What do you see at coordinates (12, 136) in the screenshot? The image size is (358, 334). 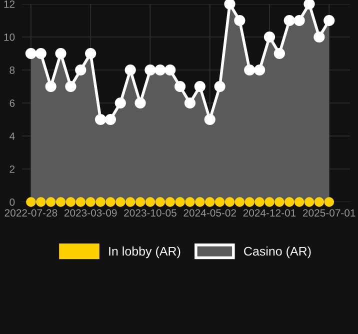 I see `y-tick-label: 4` at bounding box center [12, 136].